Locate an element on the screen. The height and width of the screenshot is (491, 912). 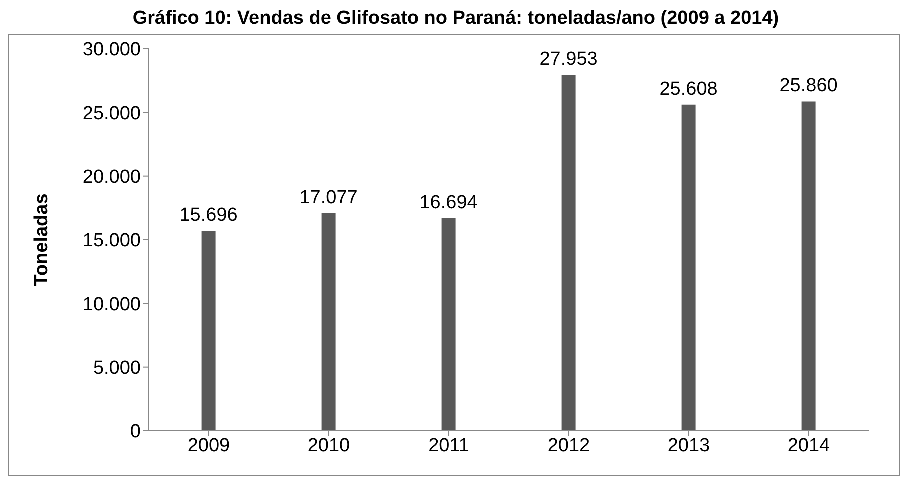
x-tick-label: 2013 is located at coordinates (689, 445).